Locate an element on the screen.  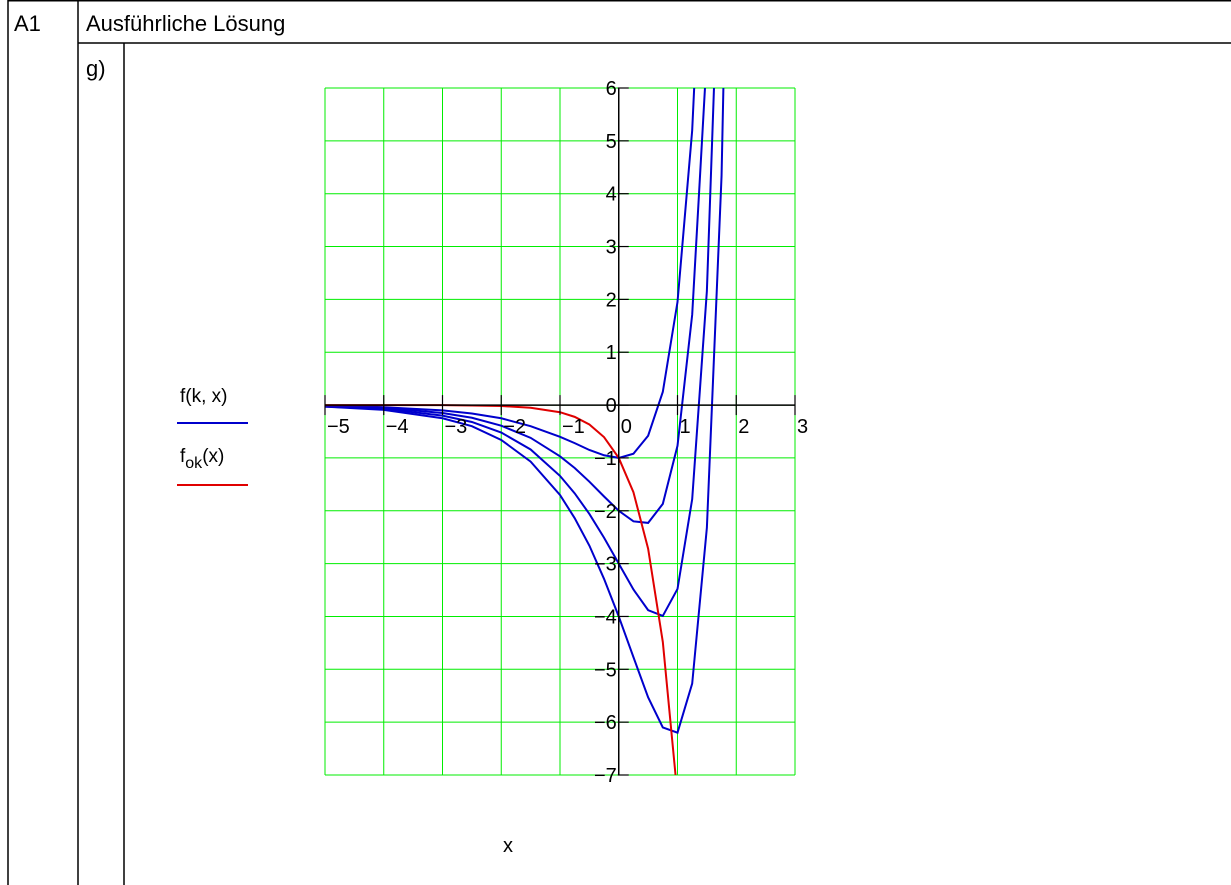
curve is located at coordinates (510, 273).